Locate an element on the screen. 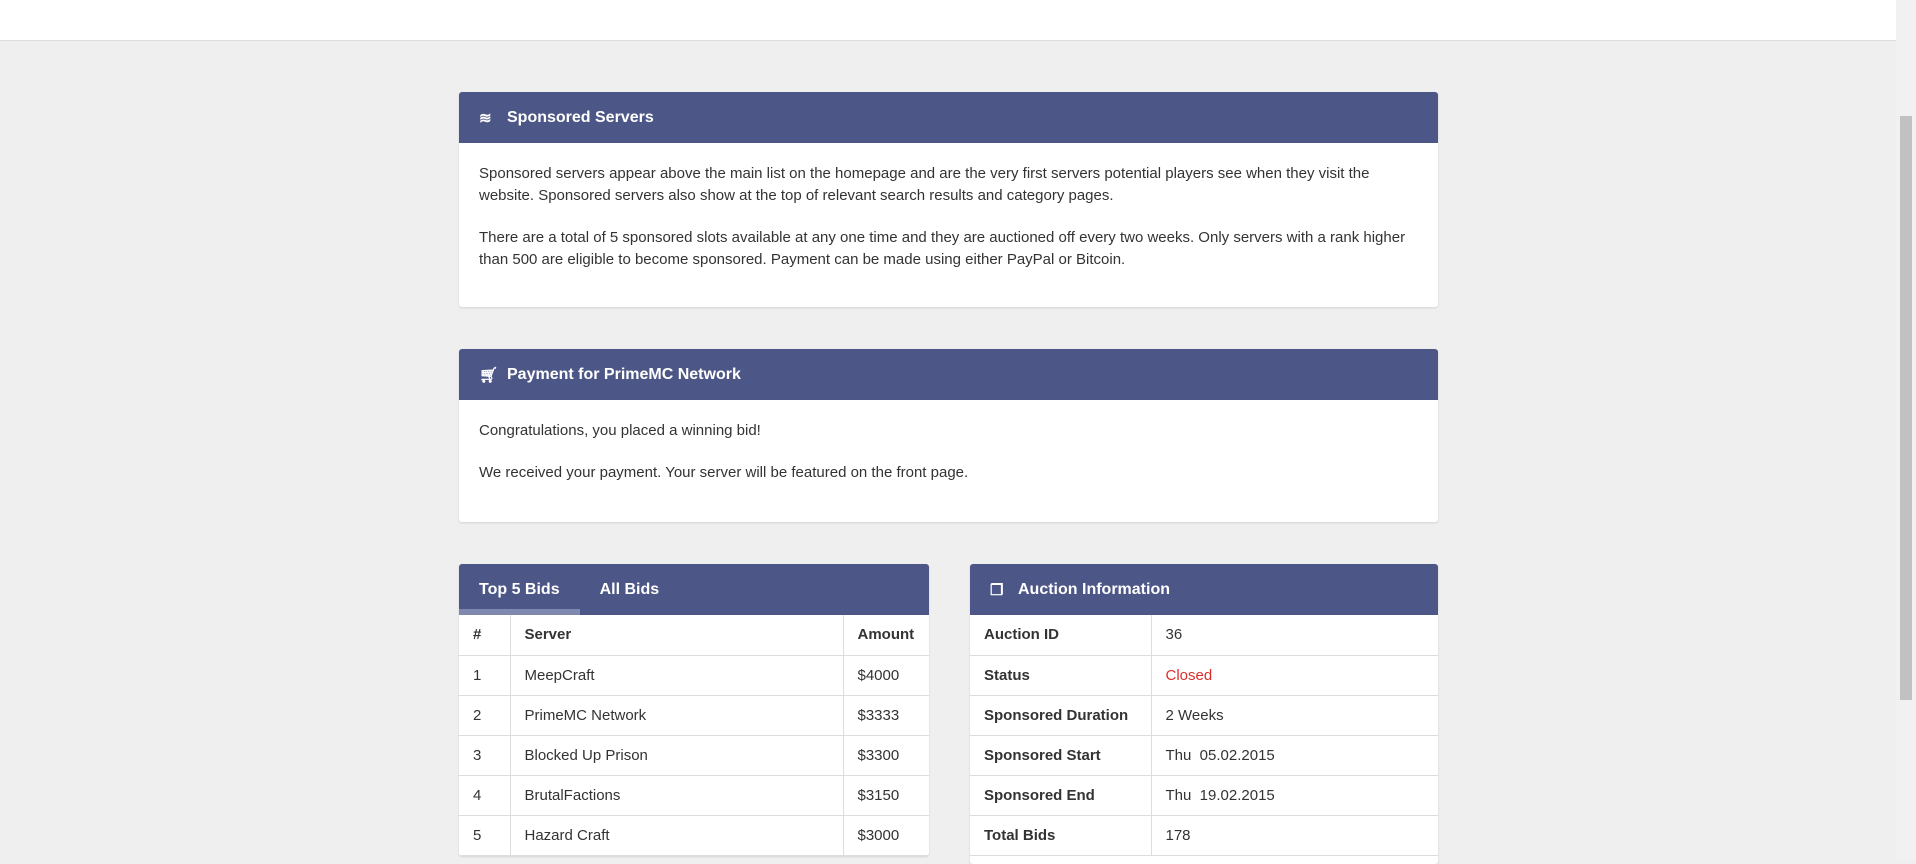 The image size is (1916, 864). scrollbar-thumb is located at coordinates (1906, 408).